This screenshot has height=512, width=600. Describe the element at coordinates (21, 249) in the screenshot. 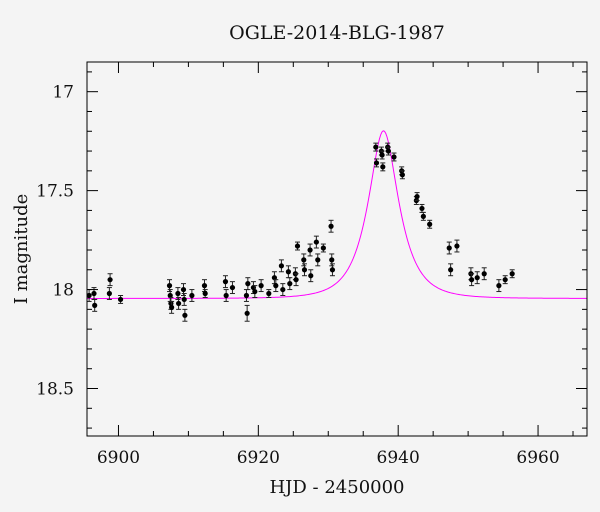

I see `y-axis-label: I magnitude` at that location.